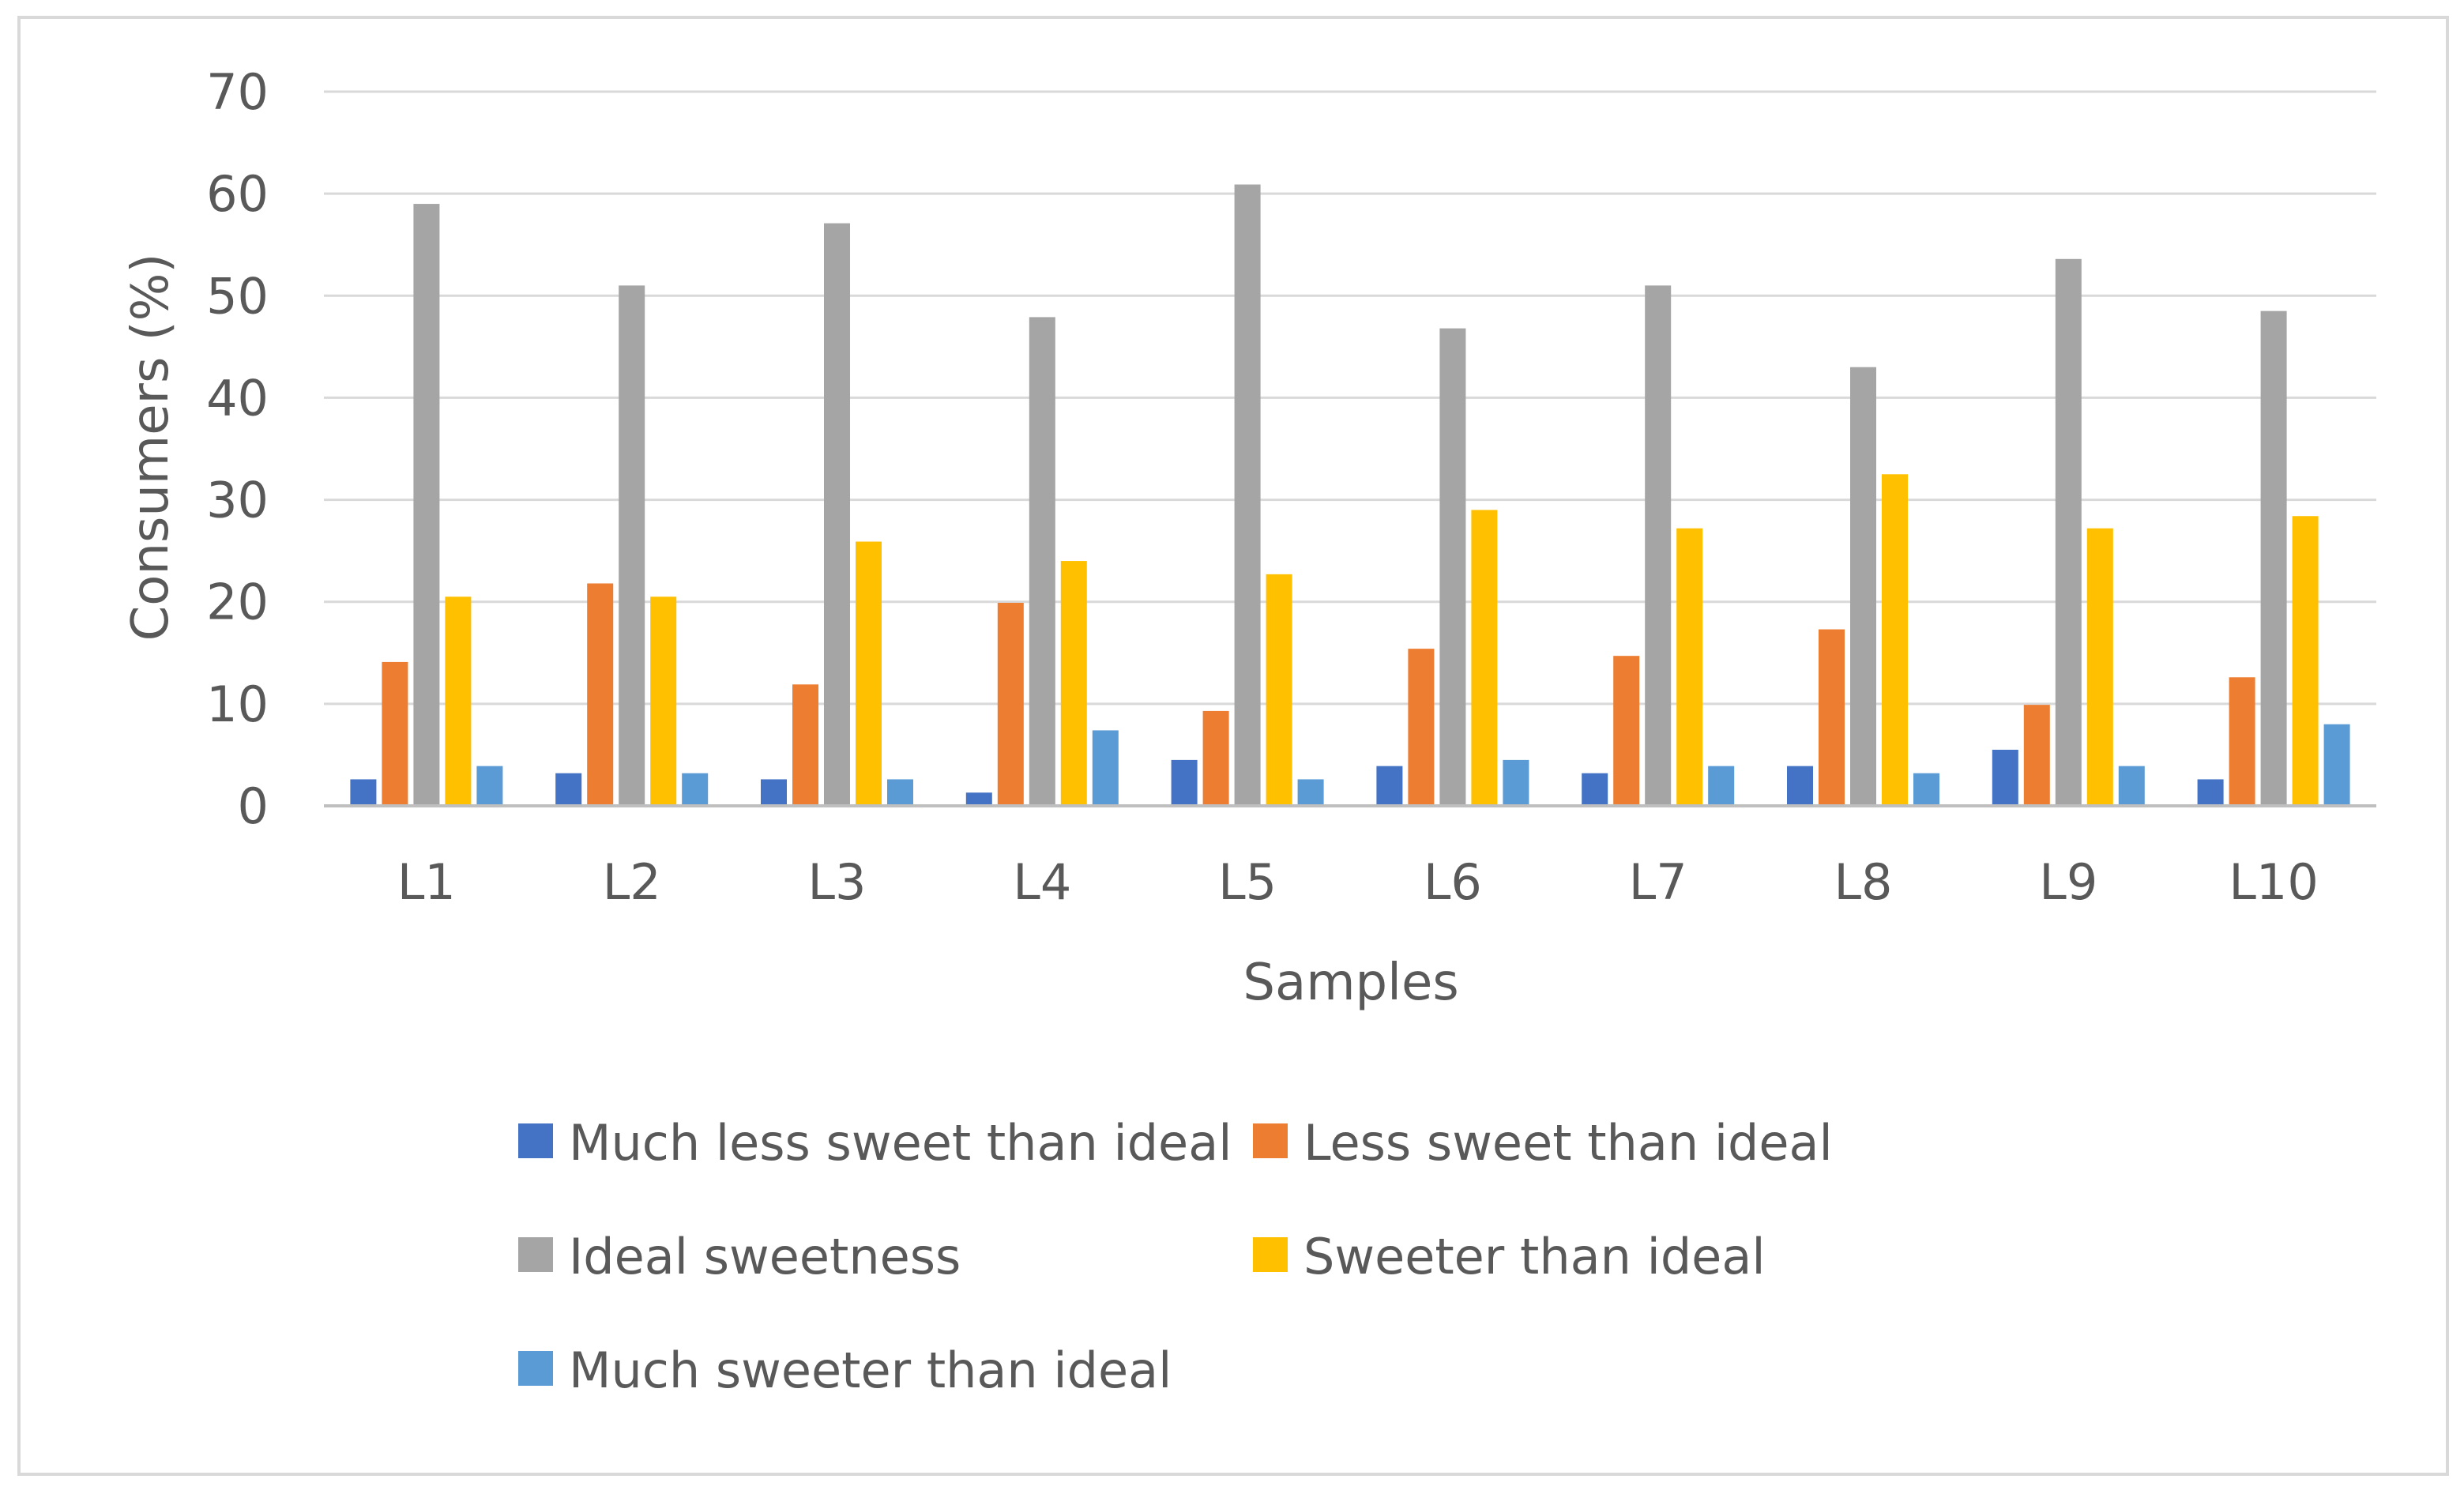 This screenshot has height=1494, width=2464. Describe the element at coordinates (1215, 758) in the screenshot. I see `bar-less-sweet-than-ideal-l5` at that location.